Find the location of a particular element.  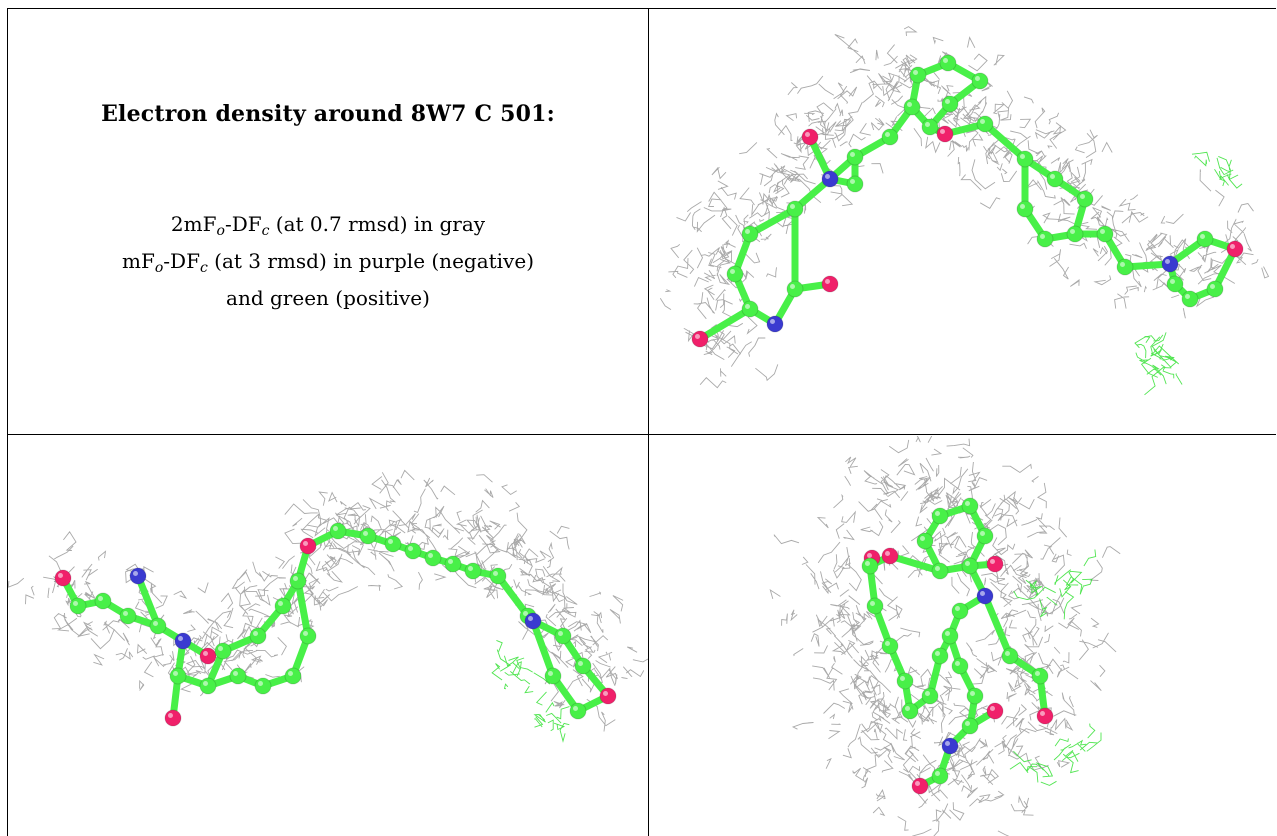

mesh-positive-3a-strands is located at coordinates (1055, 754).